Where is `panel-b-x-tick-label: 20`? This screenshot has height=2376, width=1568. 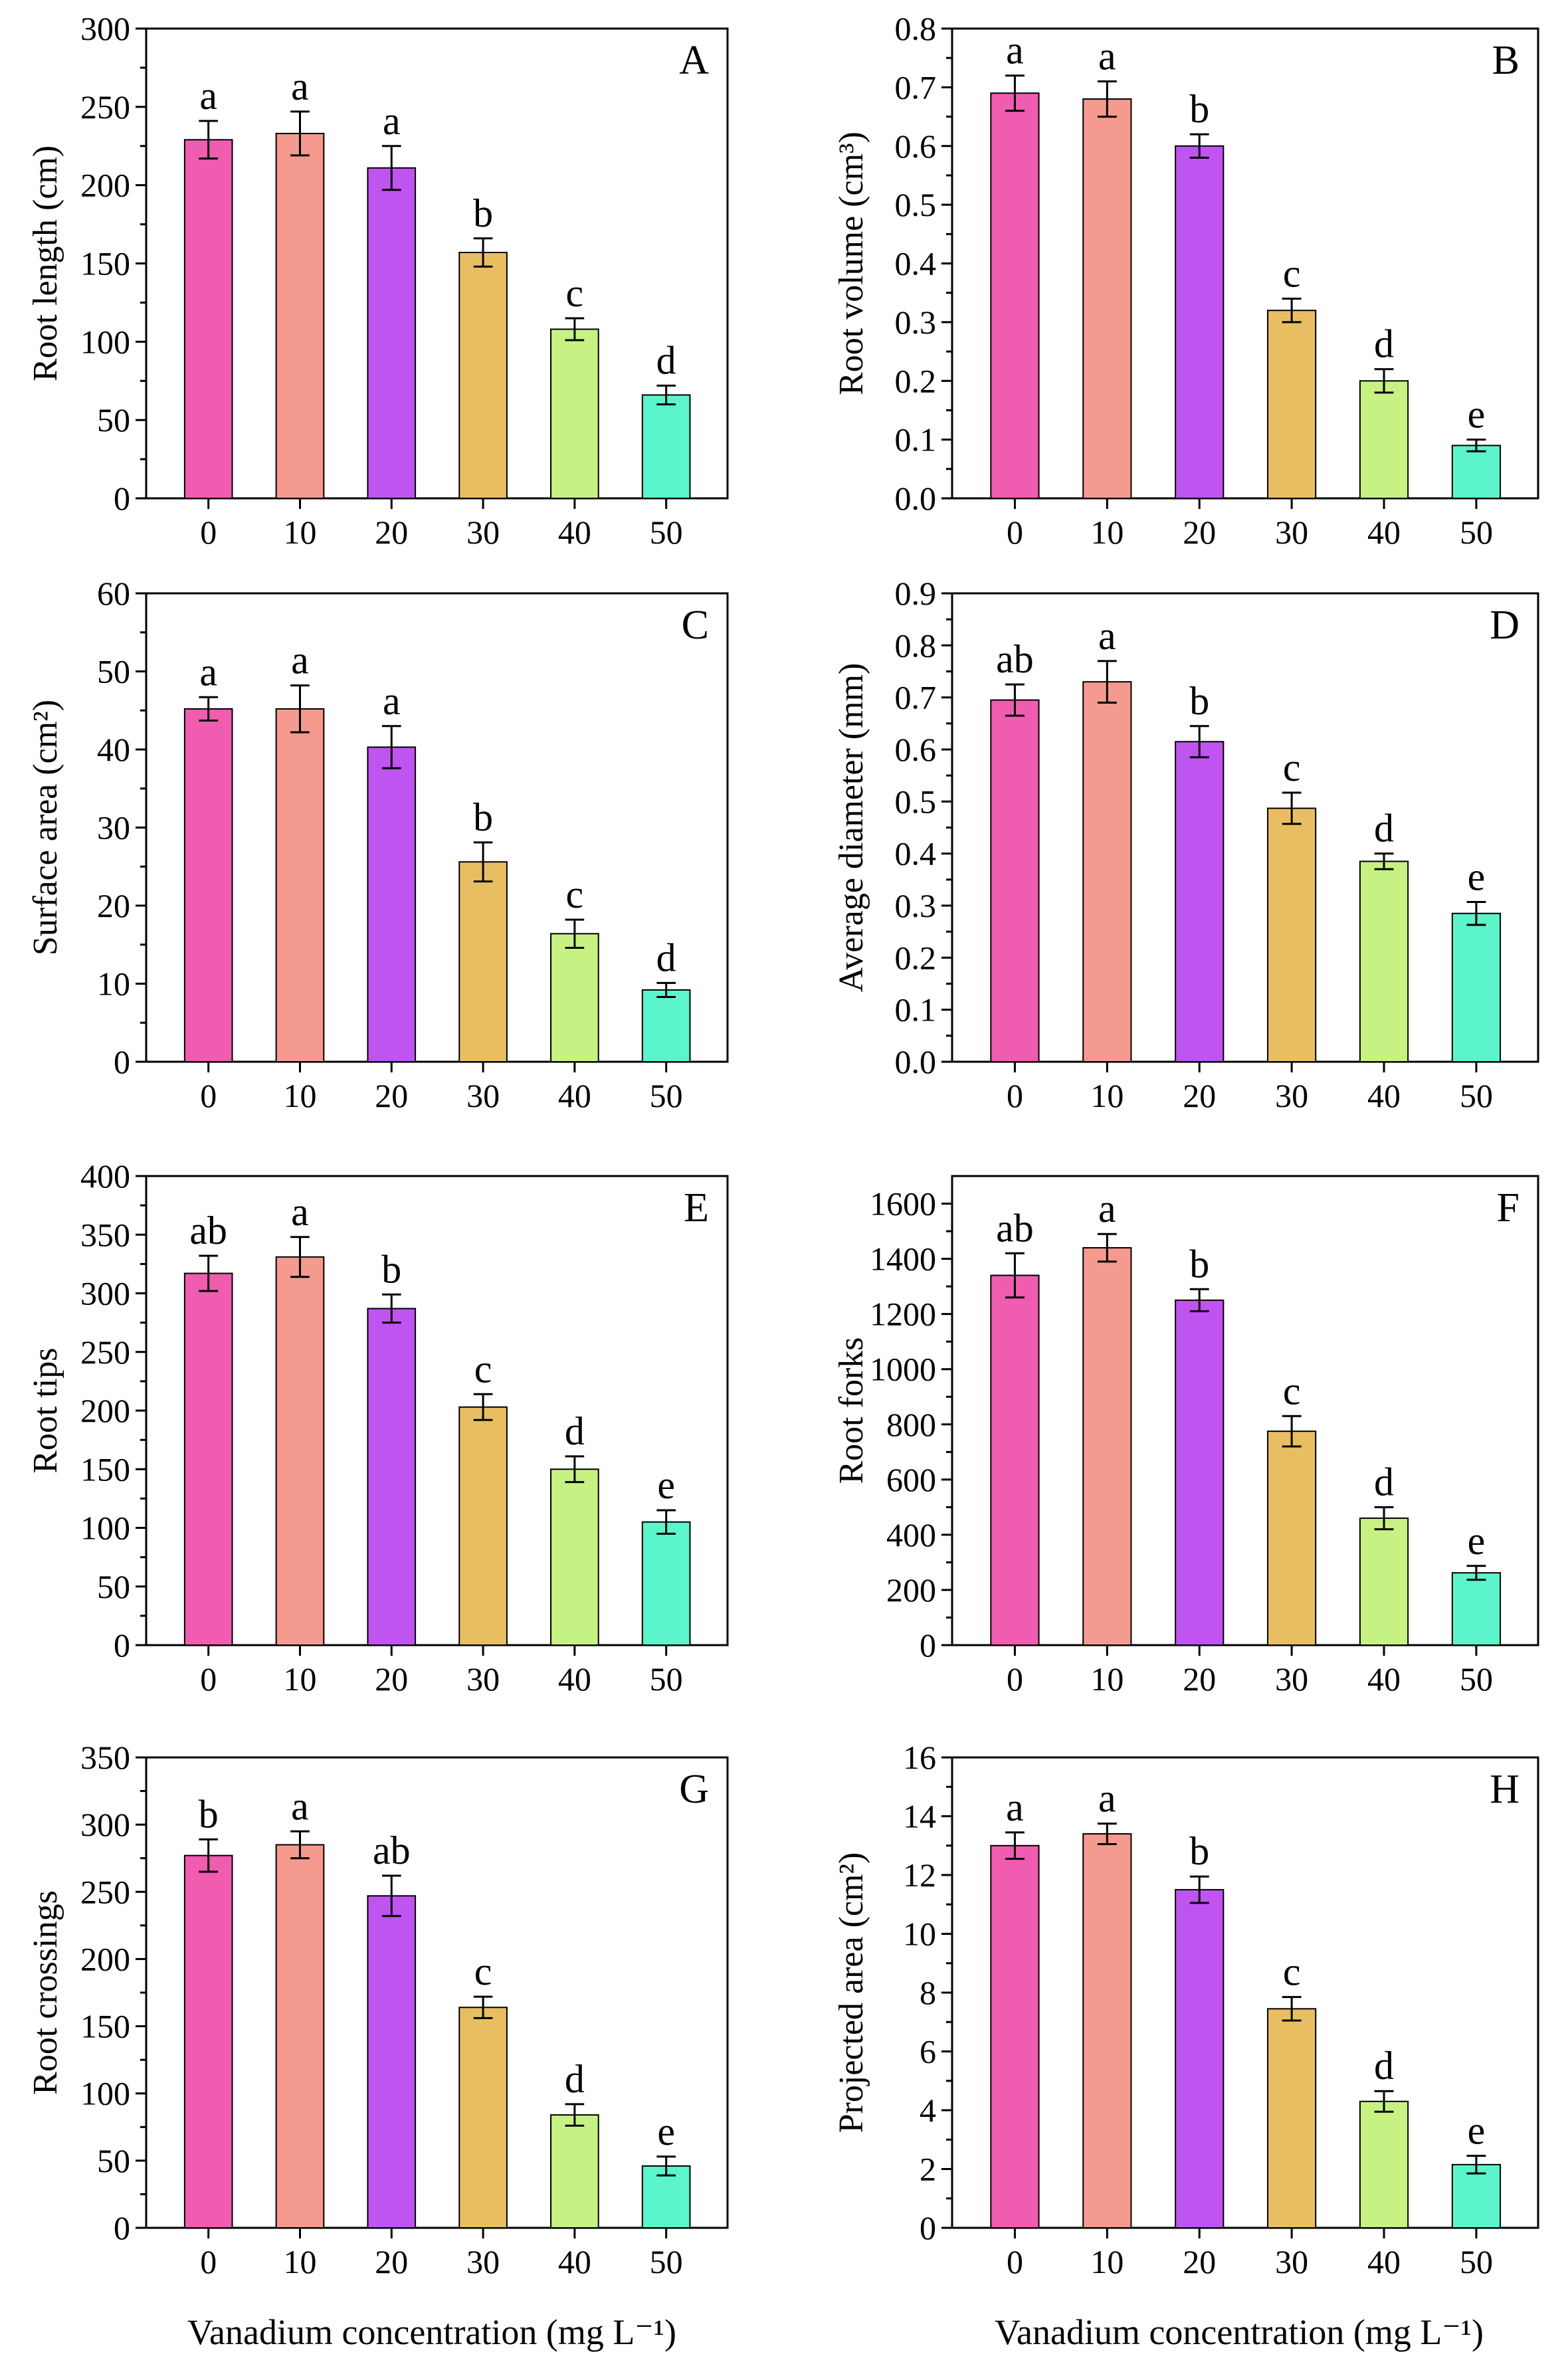
panel-b-x-tick-label: 20 is located at coordinates (1199, 532).